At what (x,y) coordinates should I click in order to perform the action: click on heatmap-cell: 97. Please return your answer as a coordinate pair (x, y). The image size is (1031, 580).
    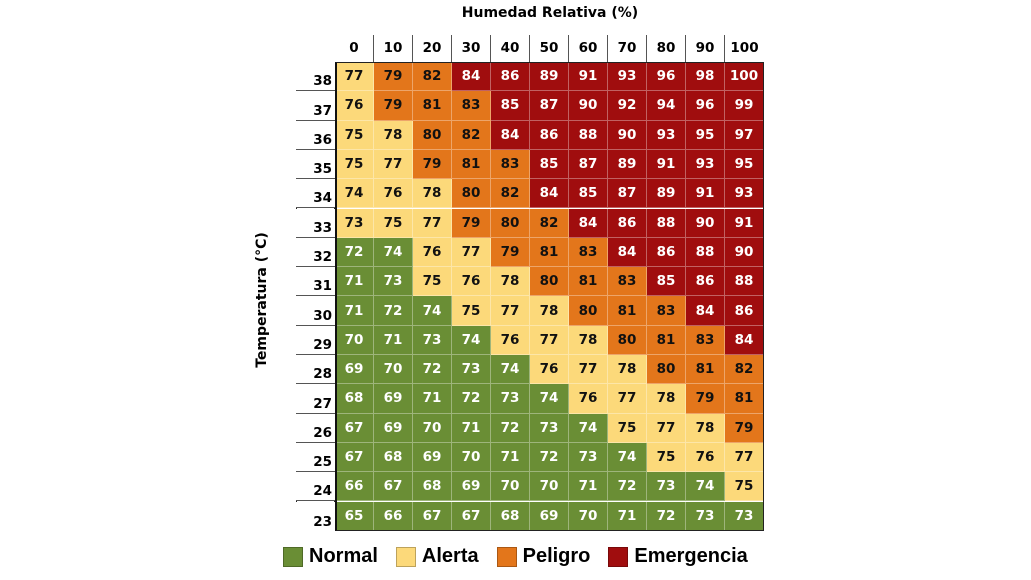
    Looking at the image, I should click on (744, 135).